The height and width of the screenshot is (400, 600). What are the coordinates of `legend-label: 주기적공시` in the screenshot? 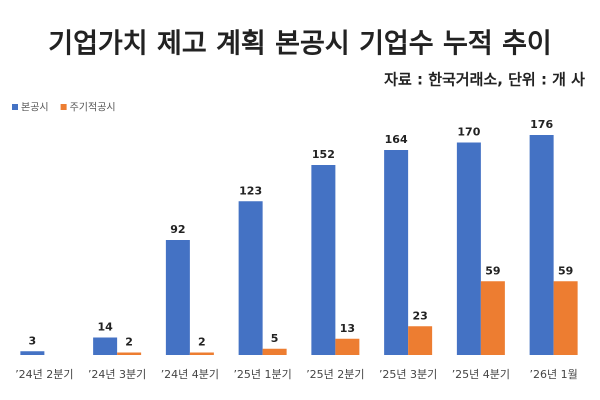 It's located at (93, 108).